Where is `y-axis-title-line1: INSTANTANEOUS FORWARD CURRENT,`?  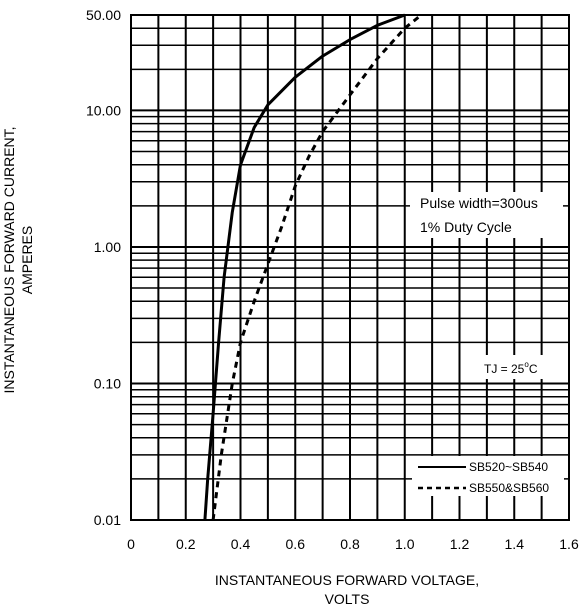 y-axis-title-line1: INSTANTANEOUS FORWARD CURRENT, is located at coordinates (9, 259).